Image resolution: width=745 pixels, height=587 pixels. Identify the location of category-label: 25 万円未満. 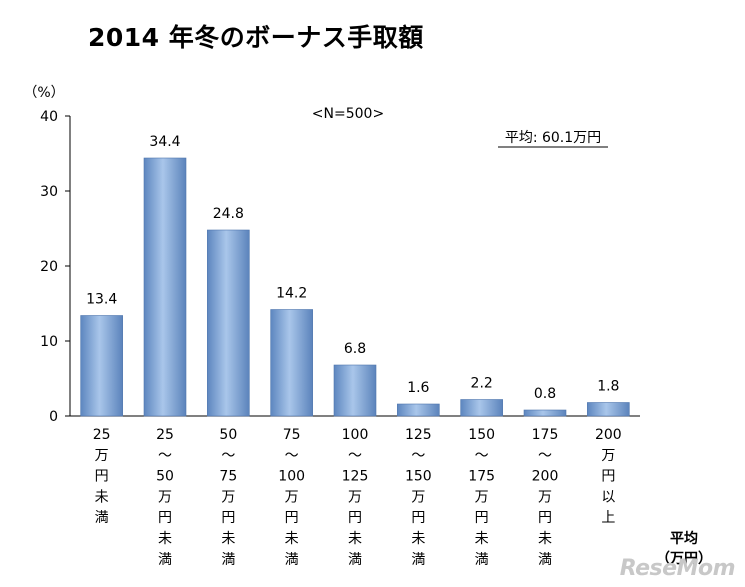
(102, 476).